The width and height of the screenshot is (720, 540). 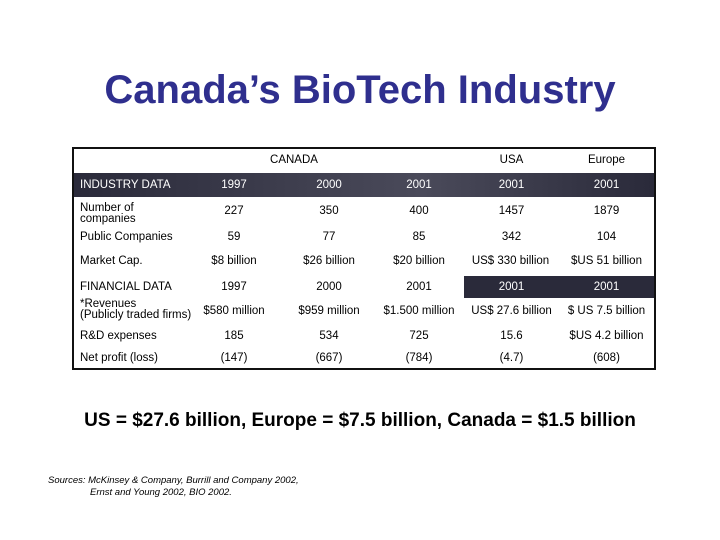 I want to click on public-canada-2001: 85, so click(x=419, y=237).